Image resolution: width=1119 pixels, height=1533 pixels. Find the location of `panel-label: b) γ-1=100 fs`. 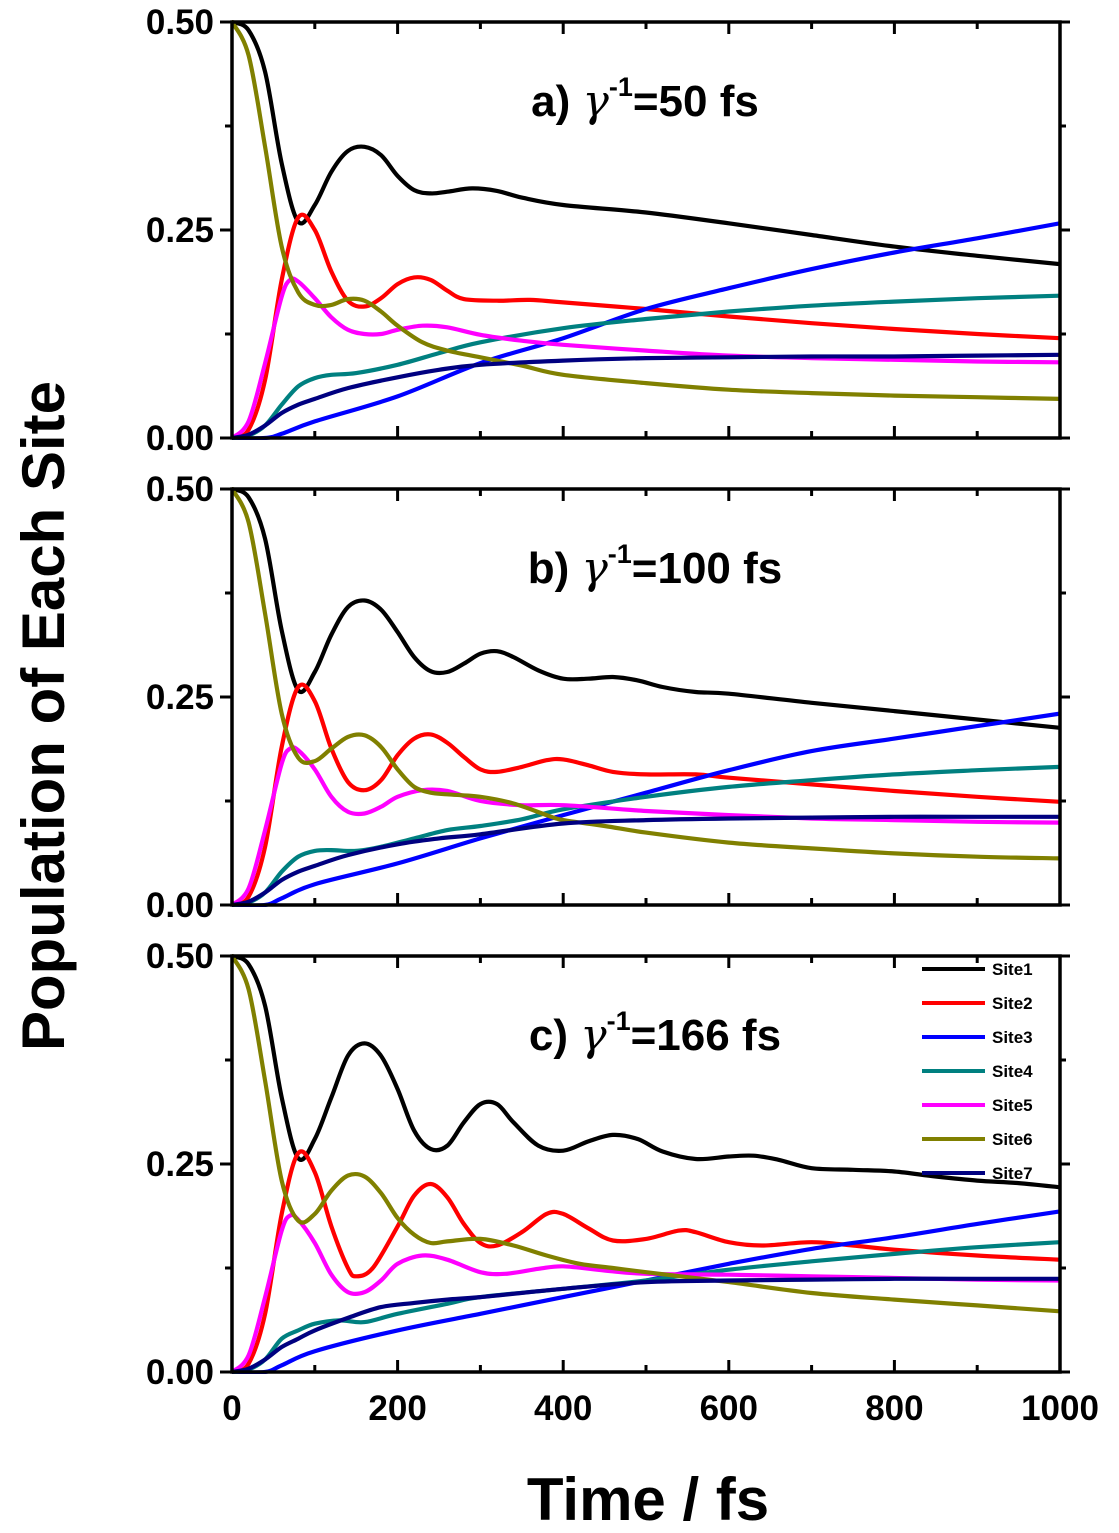

panel-label: b) γ-1=100 fs is located at coordinates (655, 566).